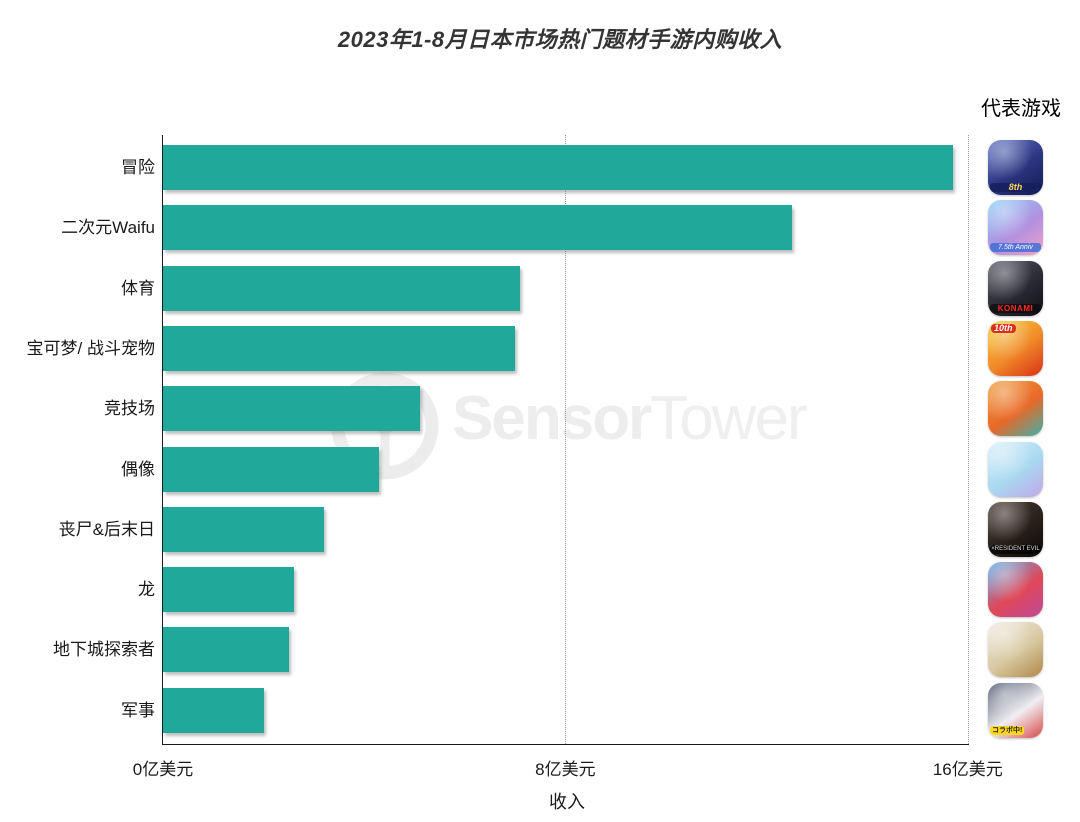 The height and width of the screenshot is (822, 1080). What do you see at coordinates (106, 529) in the screenshot?
I see `category-label: 丧尸&后末日` at bounding box center [106, 529].